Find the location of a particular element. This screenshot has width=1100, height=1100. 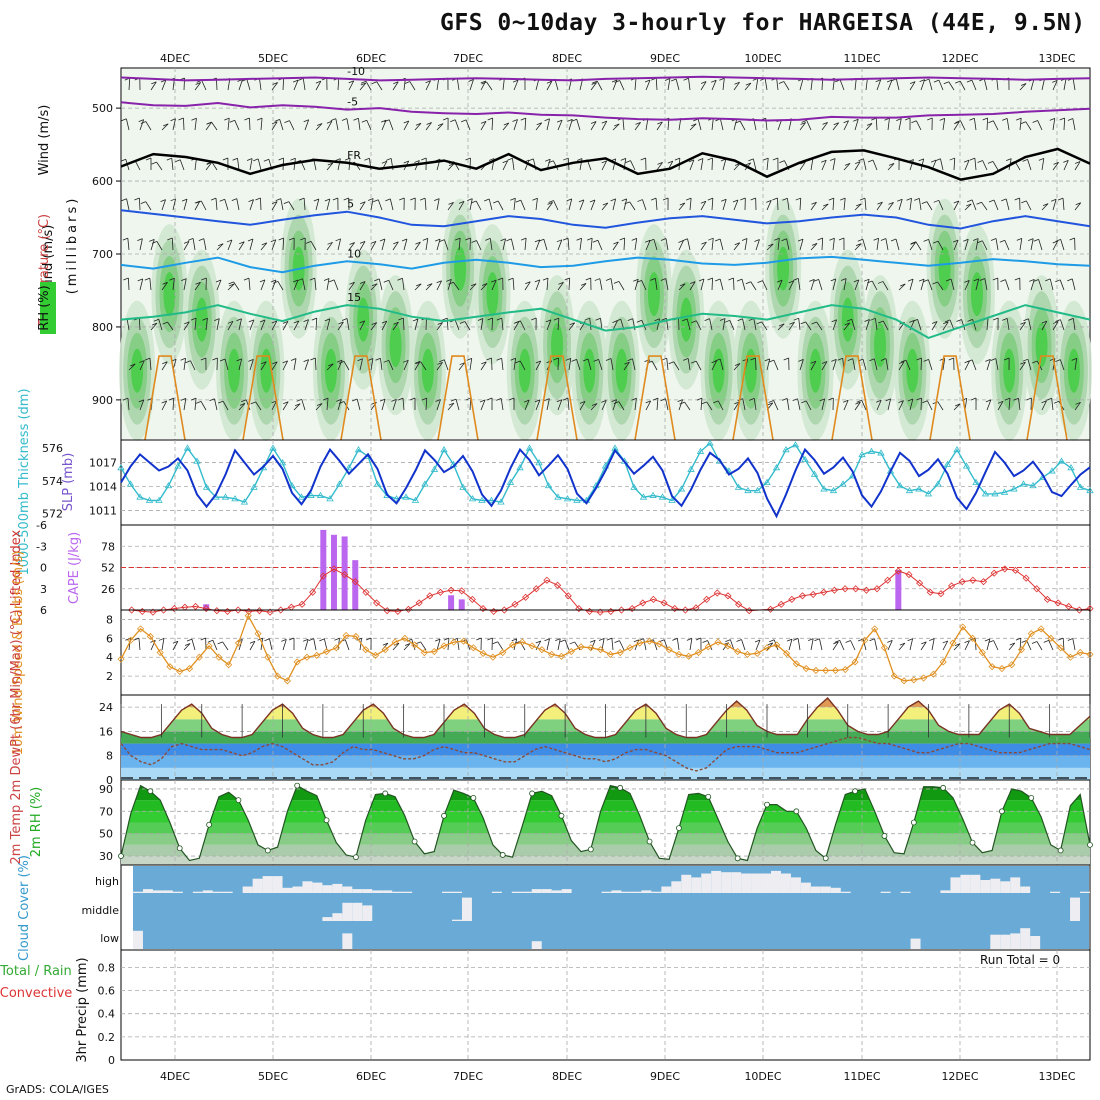

cloud-layer-label: low is located at coordinates (109, 938).